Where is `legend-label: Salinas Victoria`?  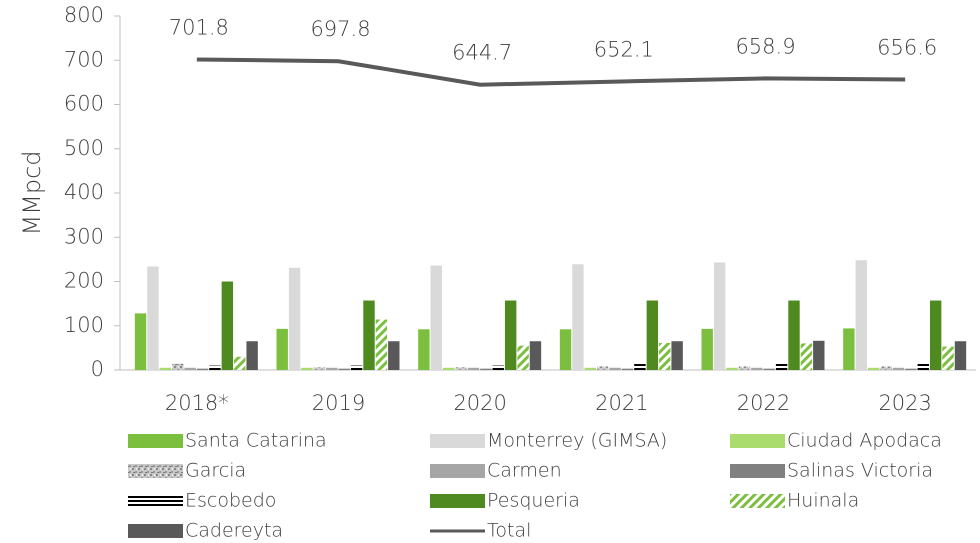 legend-label: Salinas Victoria is located at coordinates (860, 471).